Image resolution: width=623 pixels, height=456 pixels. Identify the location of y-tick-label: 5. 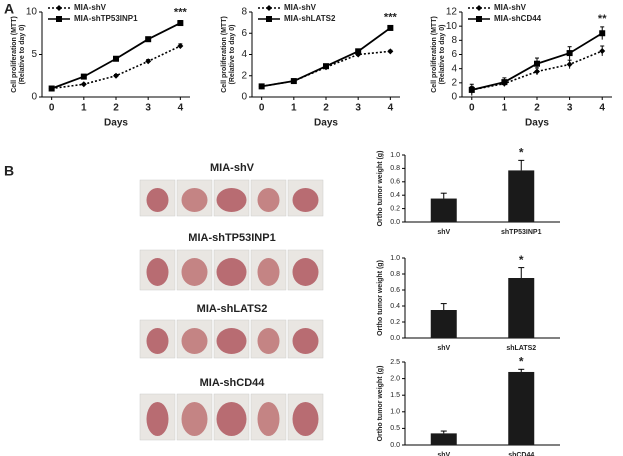
(34, 54).